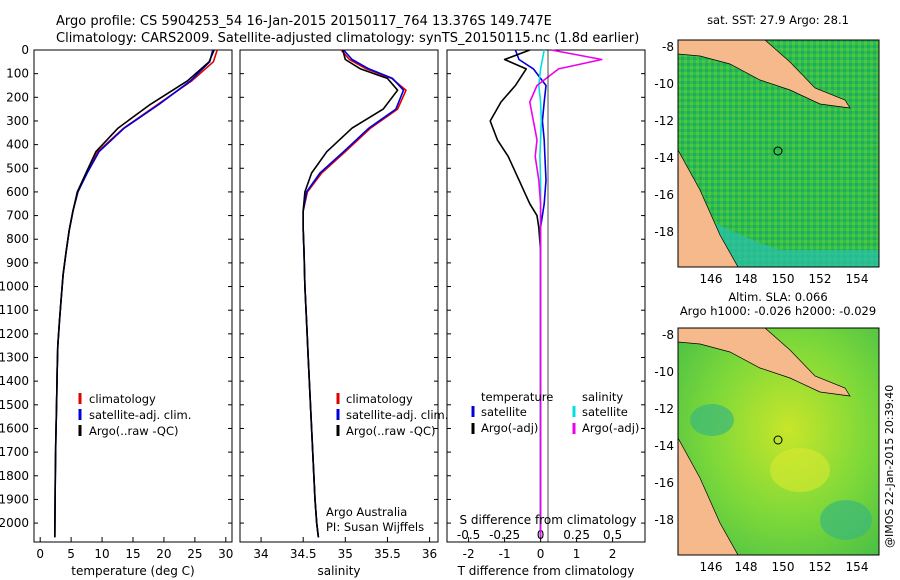 This screenshot has height=580, width=900. What do you see at coordinates (17, 192) in the screenshot?
I see `depth-tick-label: 600` at bounding box center [17, 192].